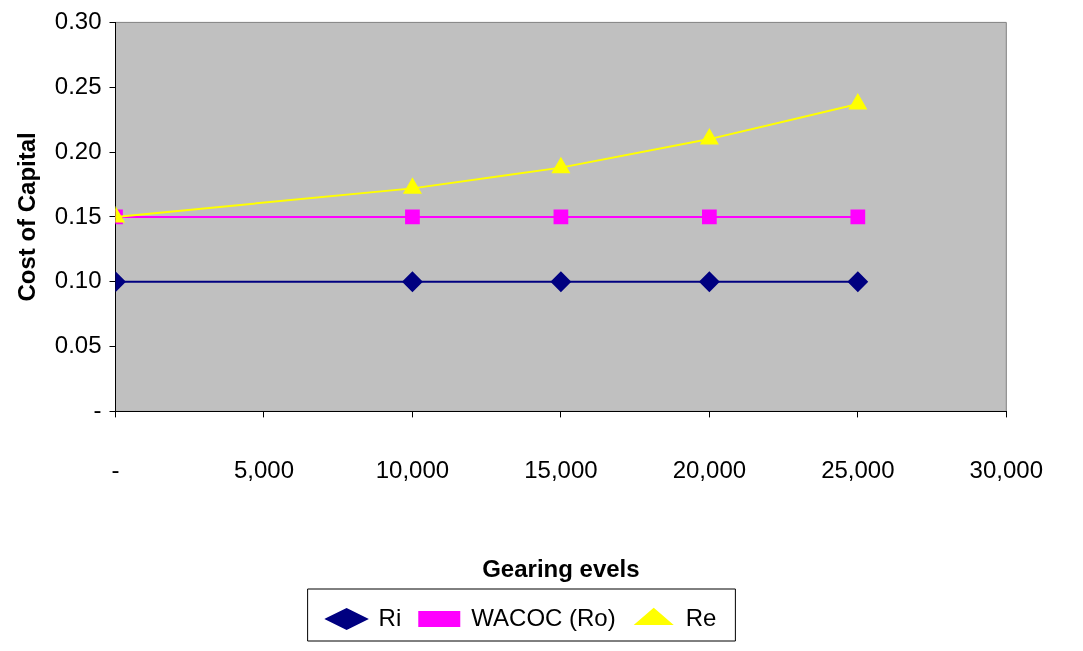 Image resolution: width=1083 pixels, height=651 pixels. I want to click on y-tick-label: 0.15, so click(78, 215).